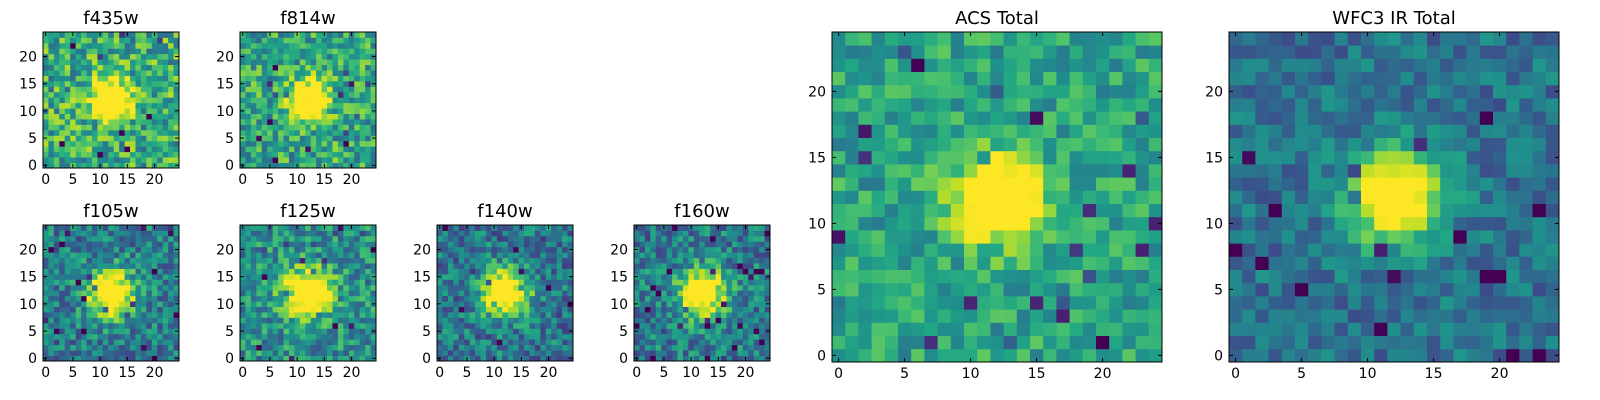 The height and width of the screenshot is (400, 1600). I want to click on axes-frame, so click(111, 293).